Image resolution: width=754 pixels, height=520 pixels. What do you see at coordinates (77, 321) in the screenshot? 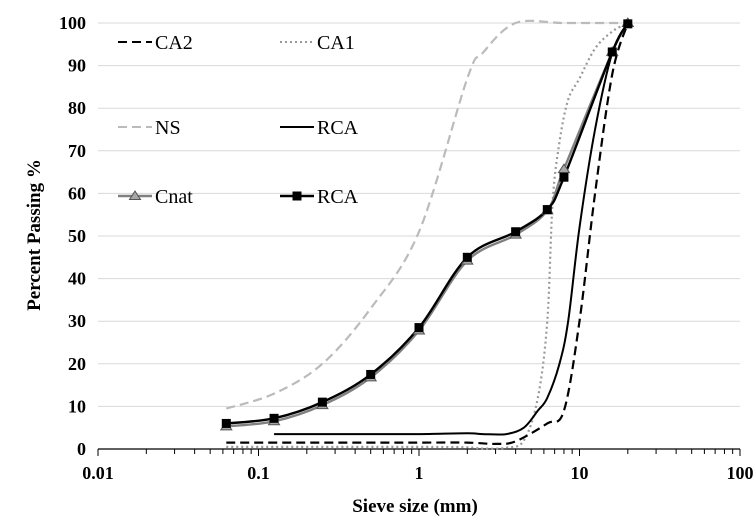
I see `y-tick-label: 30` at bounding box center [77, 321].